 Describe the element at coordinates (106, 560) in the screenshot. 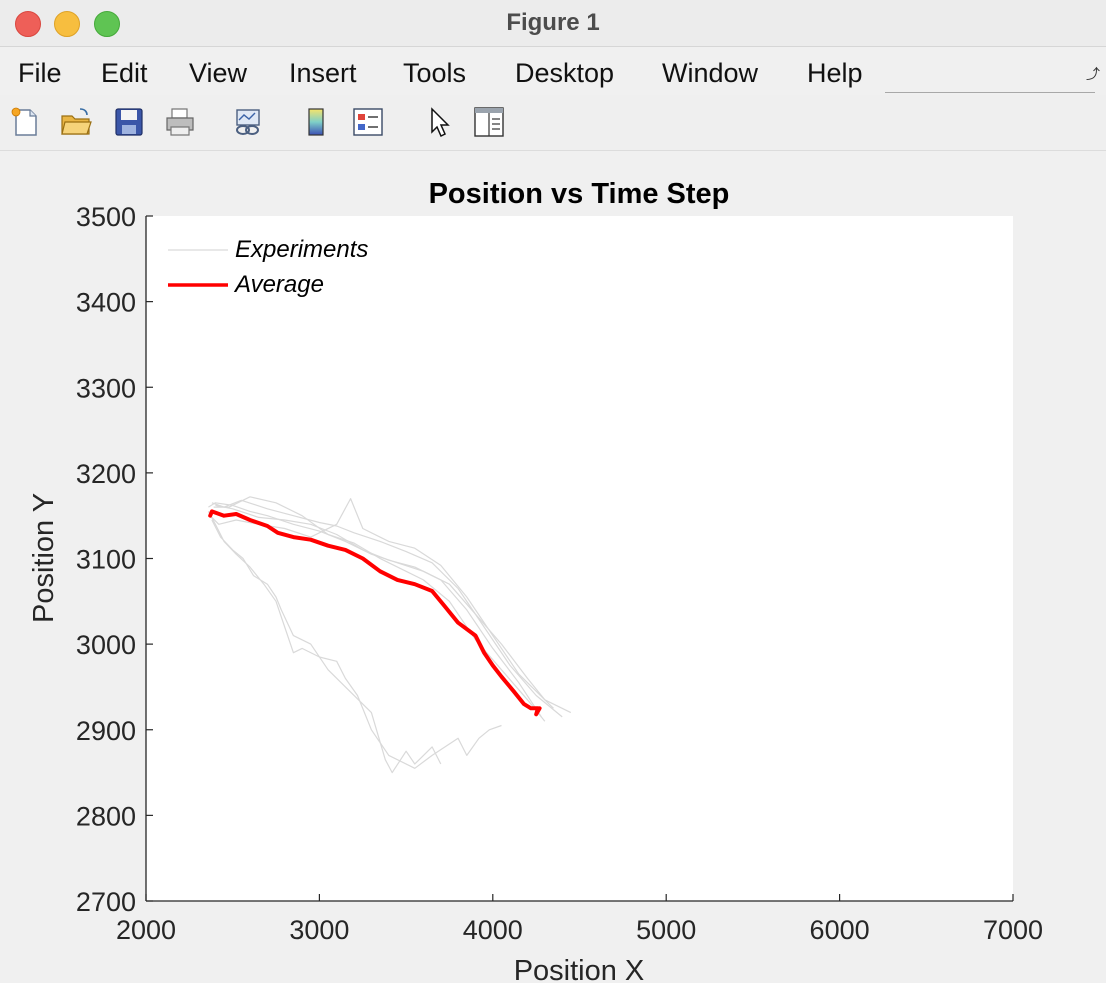

I see `y-tick-label: 3100` at that location.